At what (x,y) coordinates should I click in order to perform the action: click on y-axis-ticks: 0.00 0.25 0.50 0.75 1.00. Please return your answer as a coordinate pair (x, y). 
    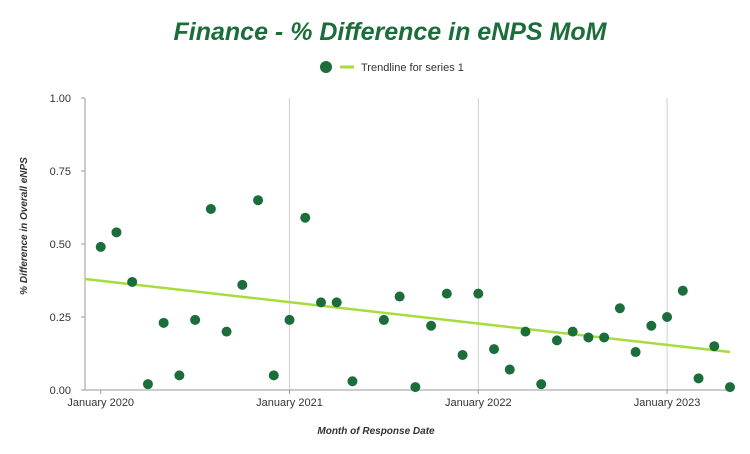
    Looking at the image, I should click on (67, 245).